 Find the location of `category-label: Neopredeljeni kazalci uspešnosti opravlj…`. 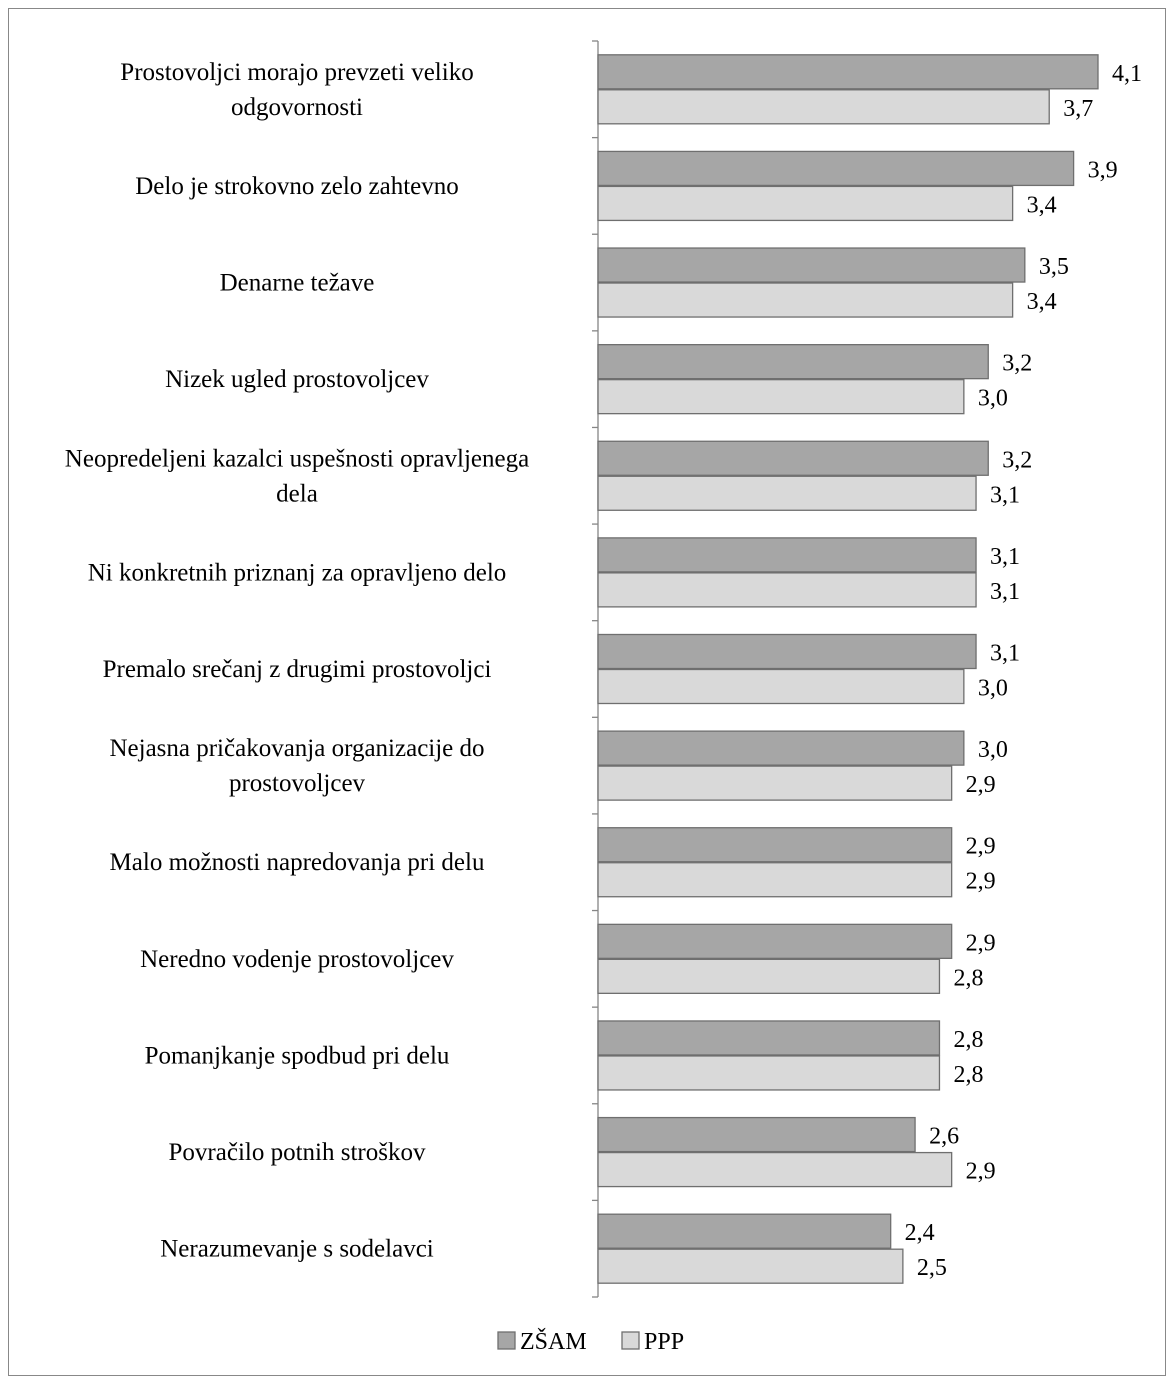

category-label: Neopredeljeni kazalci uspešnosti opravlj… is located at coordinates (297, 476).